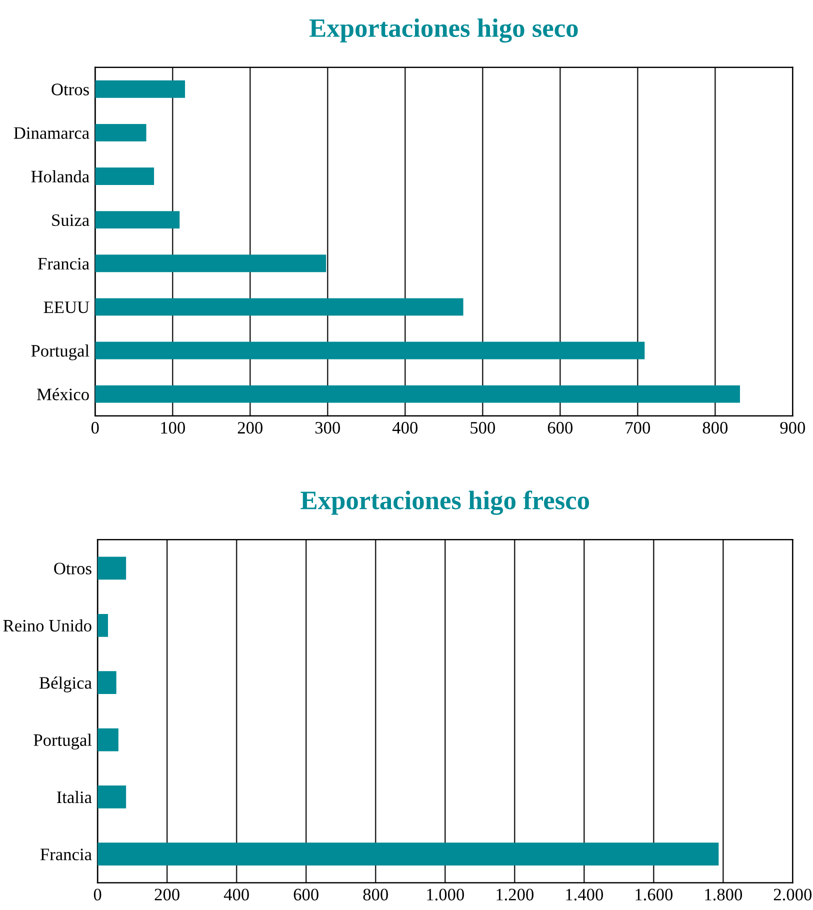 The width and height of the screenshot is (813, 910). I want to click on y-tick-label: Holanda, so click(60, 176).